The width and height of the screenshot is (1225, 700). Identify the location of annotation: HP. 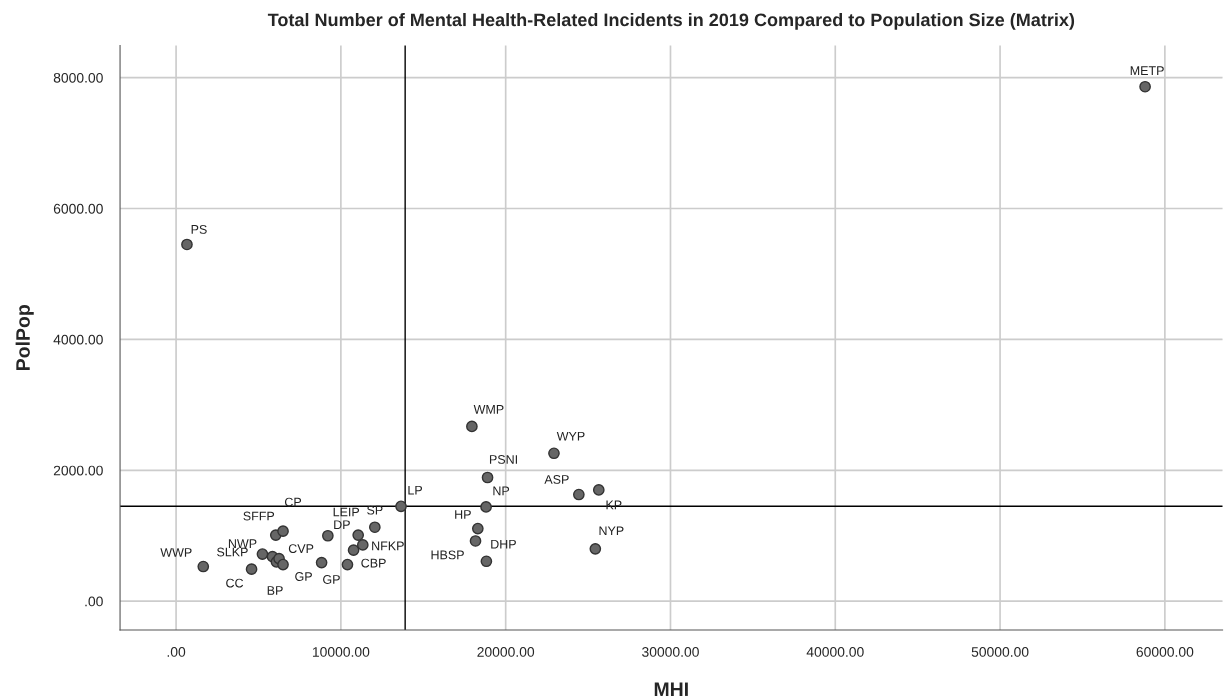
(463, 514).